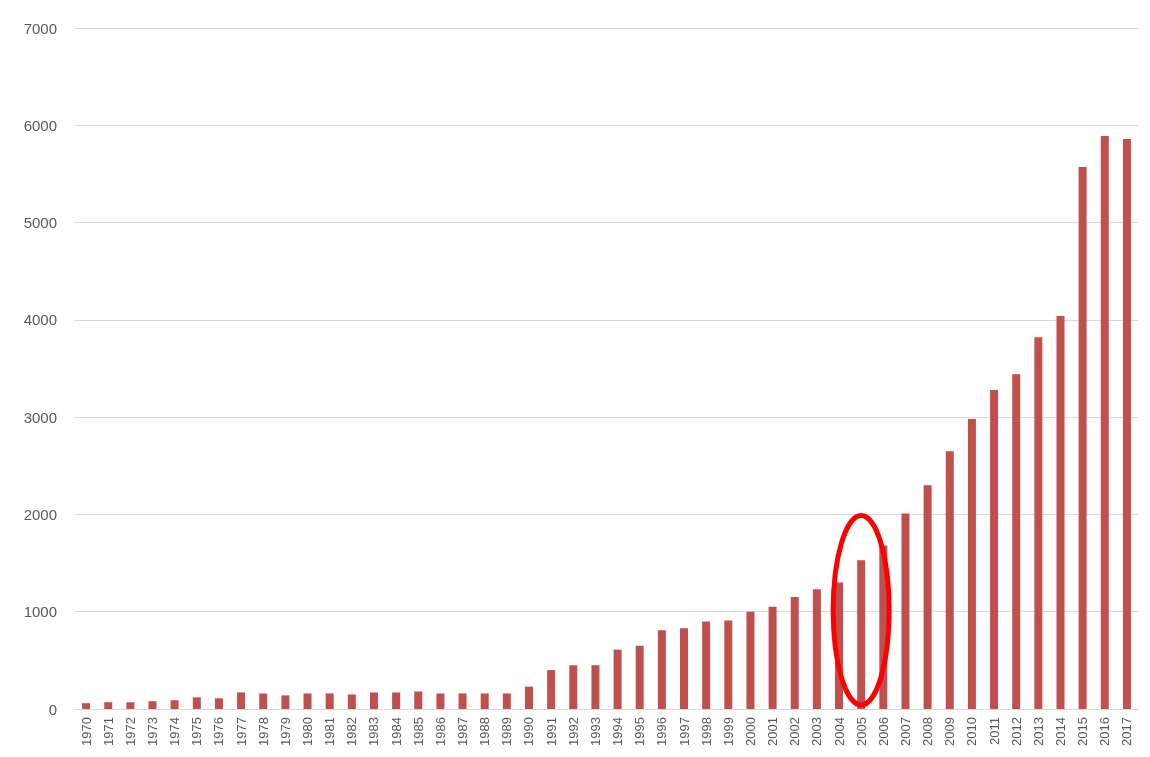  Describe the element at coordinates (994, 731) in the screenshot. I see `x-tick-label: 2011` at that location.